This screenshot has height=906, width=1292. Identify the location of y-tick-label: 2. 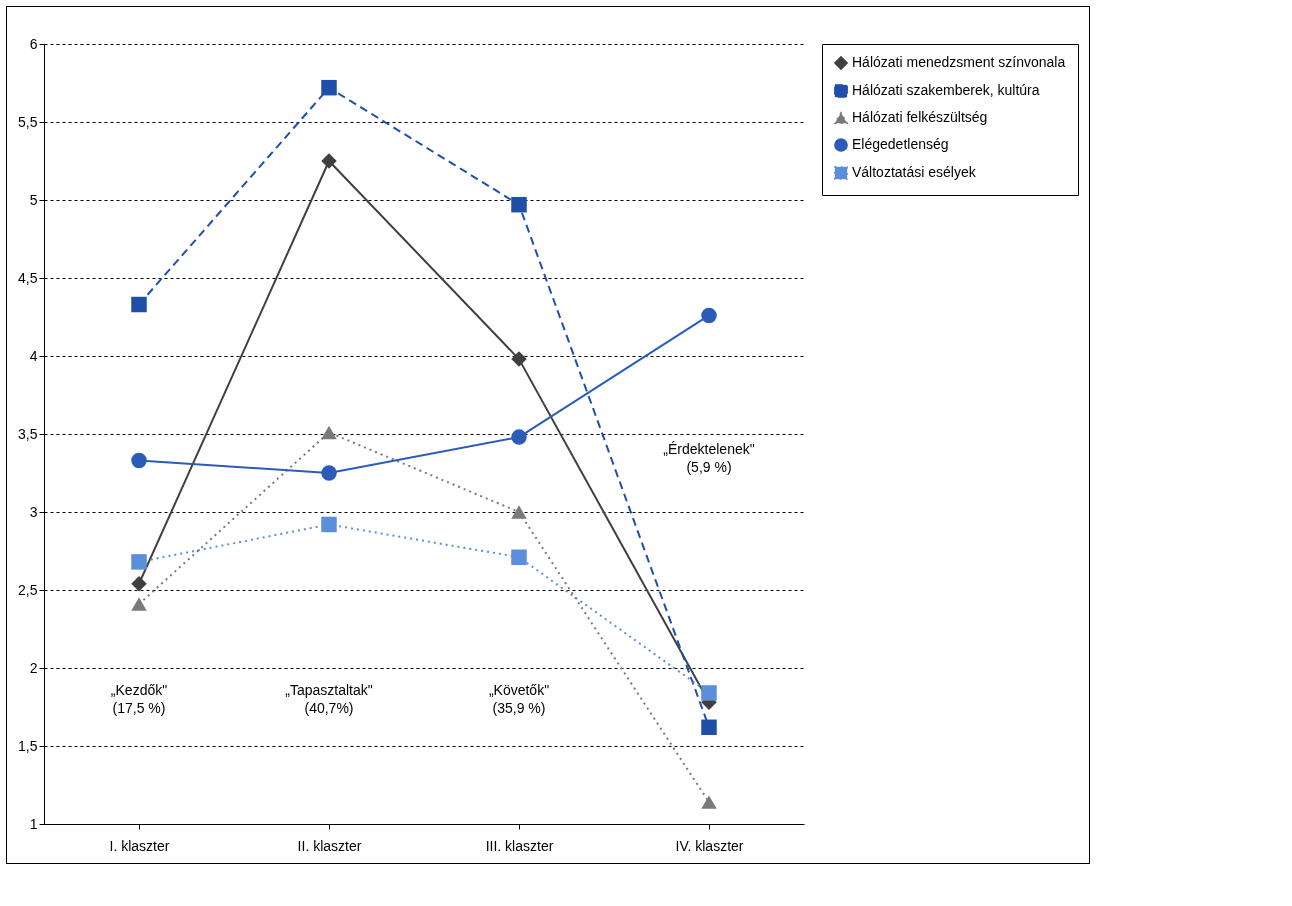
(33, 667).